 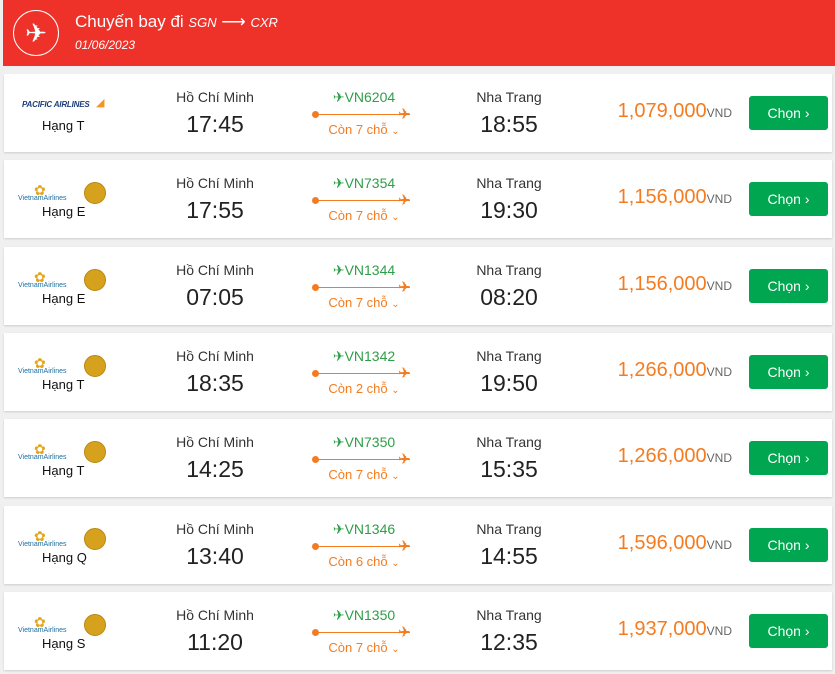 What do you see at coordinates (364, 388) in the screenshot?
I see `seats-toggle: Còn 2 chỗ ⌄` at bounding box center [364, 388].